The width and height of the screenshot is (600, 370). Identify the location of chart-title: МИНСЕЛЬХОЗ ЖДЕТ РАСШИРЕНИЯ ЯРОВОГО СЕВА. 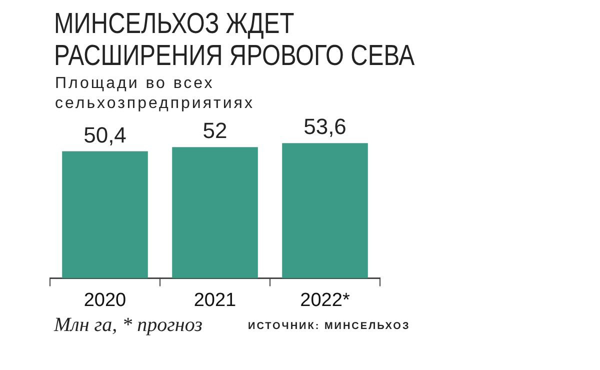
(235, 40).